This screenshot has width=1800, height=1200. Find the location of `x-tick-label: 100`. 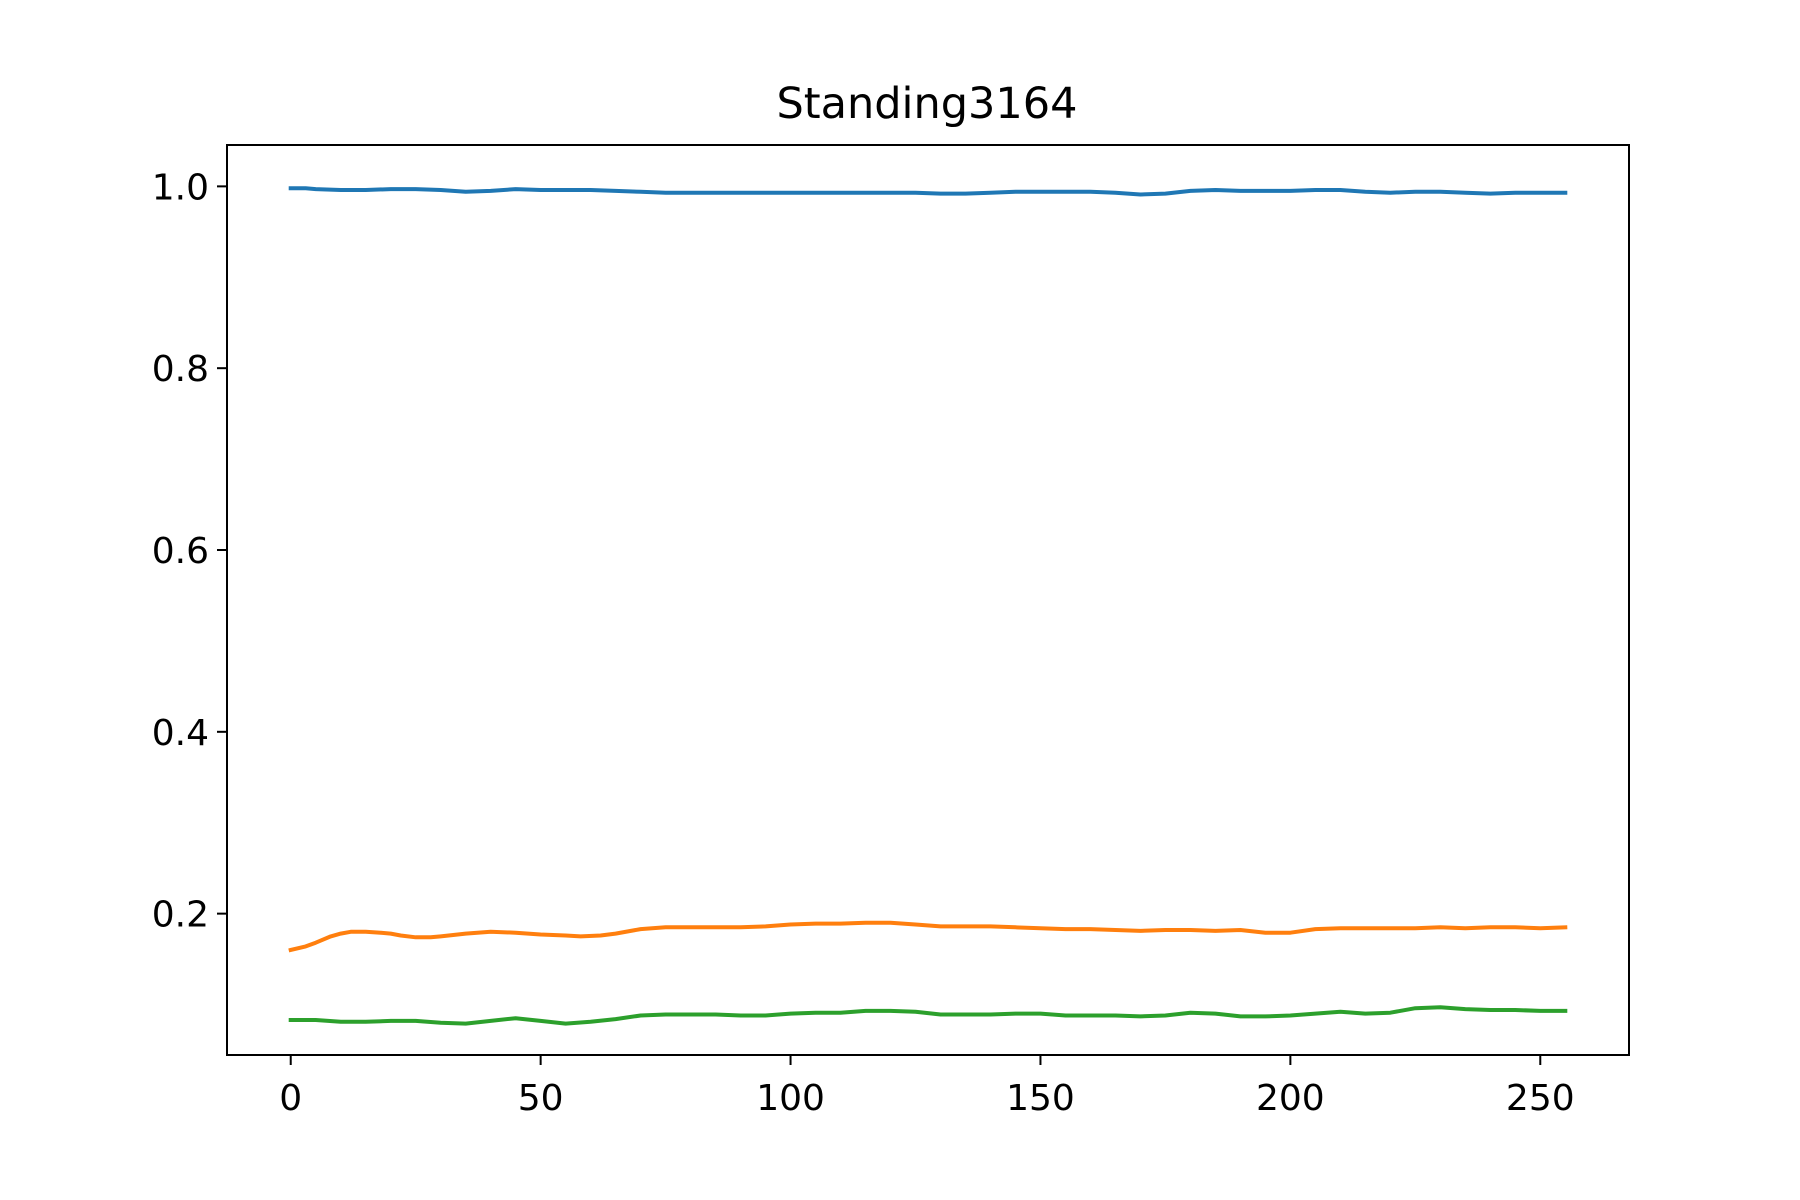

x-tick-label: 100 is located at coordinates (790, 1098).